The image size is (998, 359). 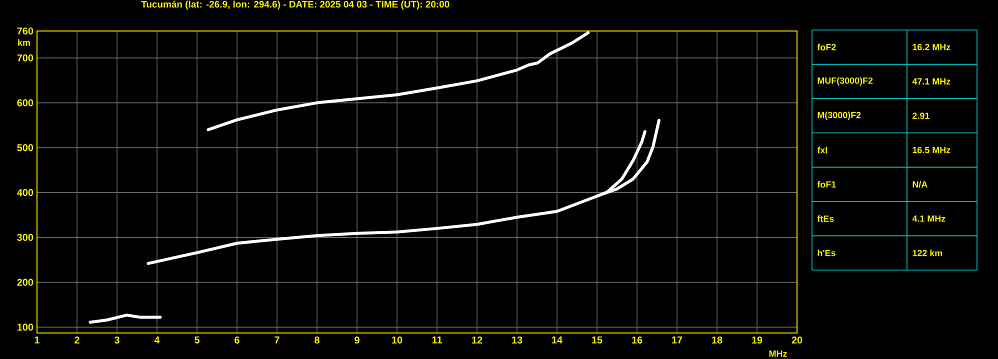 I want to click on x-tick-label: 3, so click(x=117, y=340).